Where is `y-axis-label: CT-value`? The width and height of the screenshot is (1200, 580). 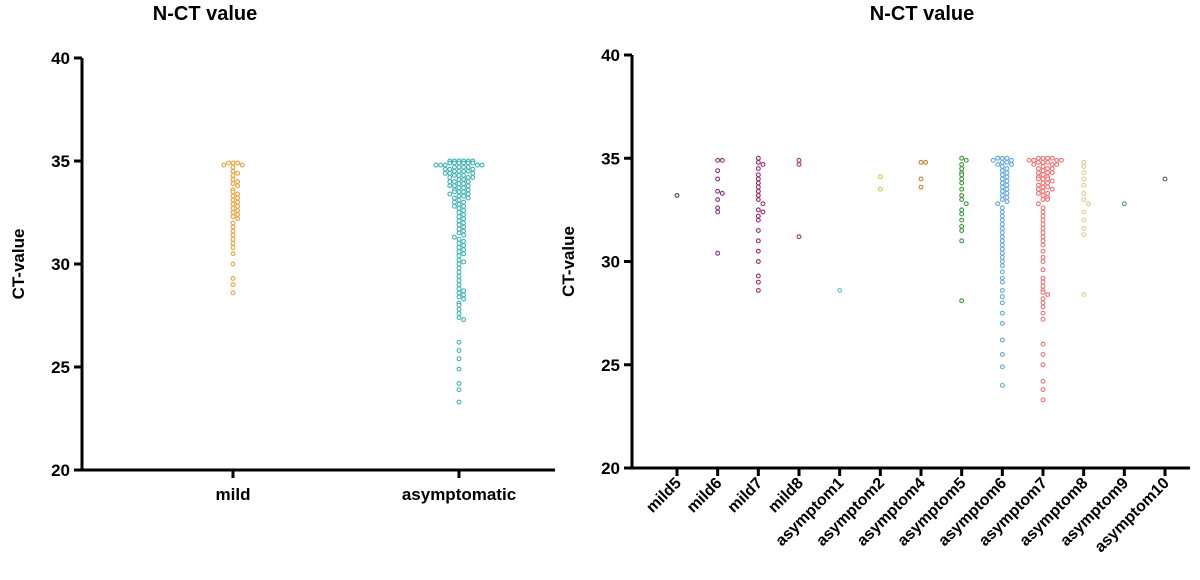 y-axis-label: CT-value is located at coordinates (568, 261).